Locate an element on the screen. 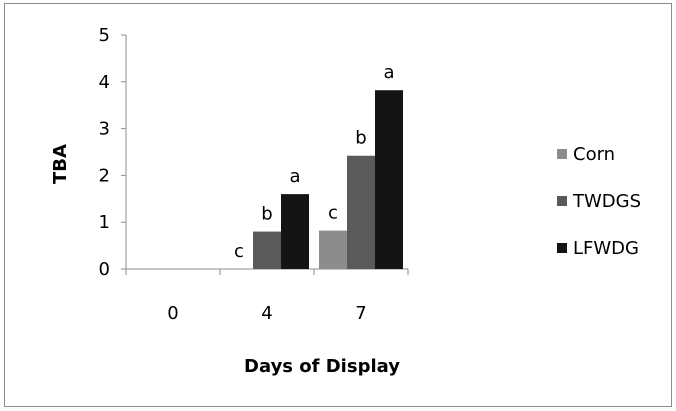  y-tick-label: 2 is located at coordinates (104, 175).